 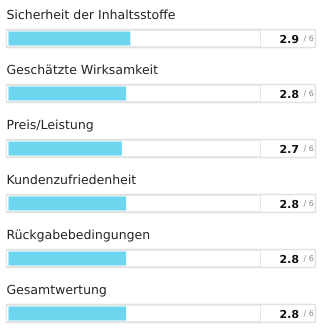 What do you see at coordinates (289, 39) in the screenshot?
I see `data-label: 2.9` at bounding box center [289, 39].